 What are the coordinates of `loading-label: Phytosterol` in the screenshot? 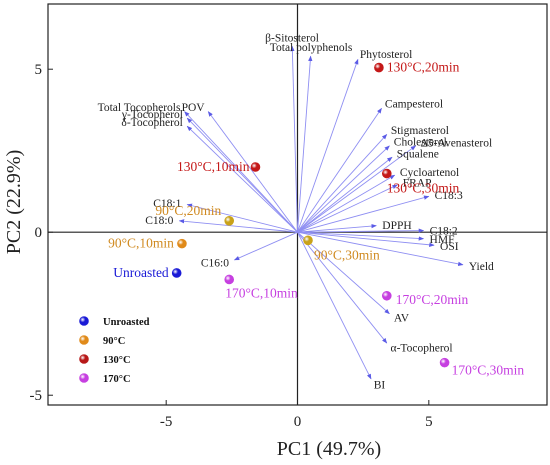 It's located at (386, 55).